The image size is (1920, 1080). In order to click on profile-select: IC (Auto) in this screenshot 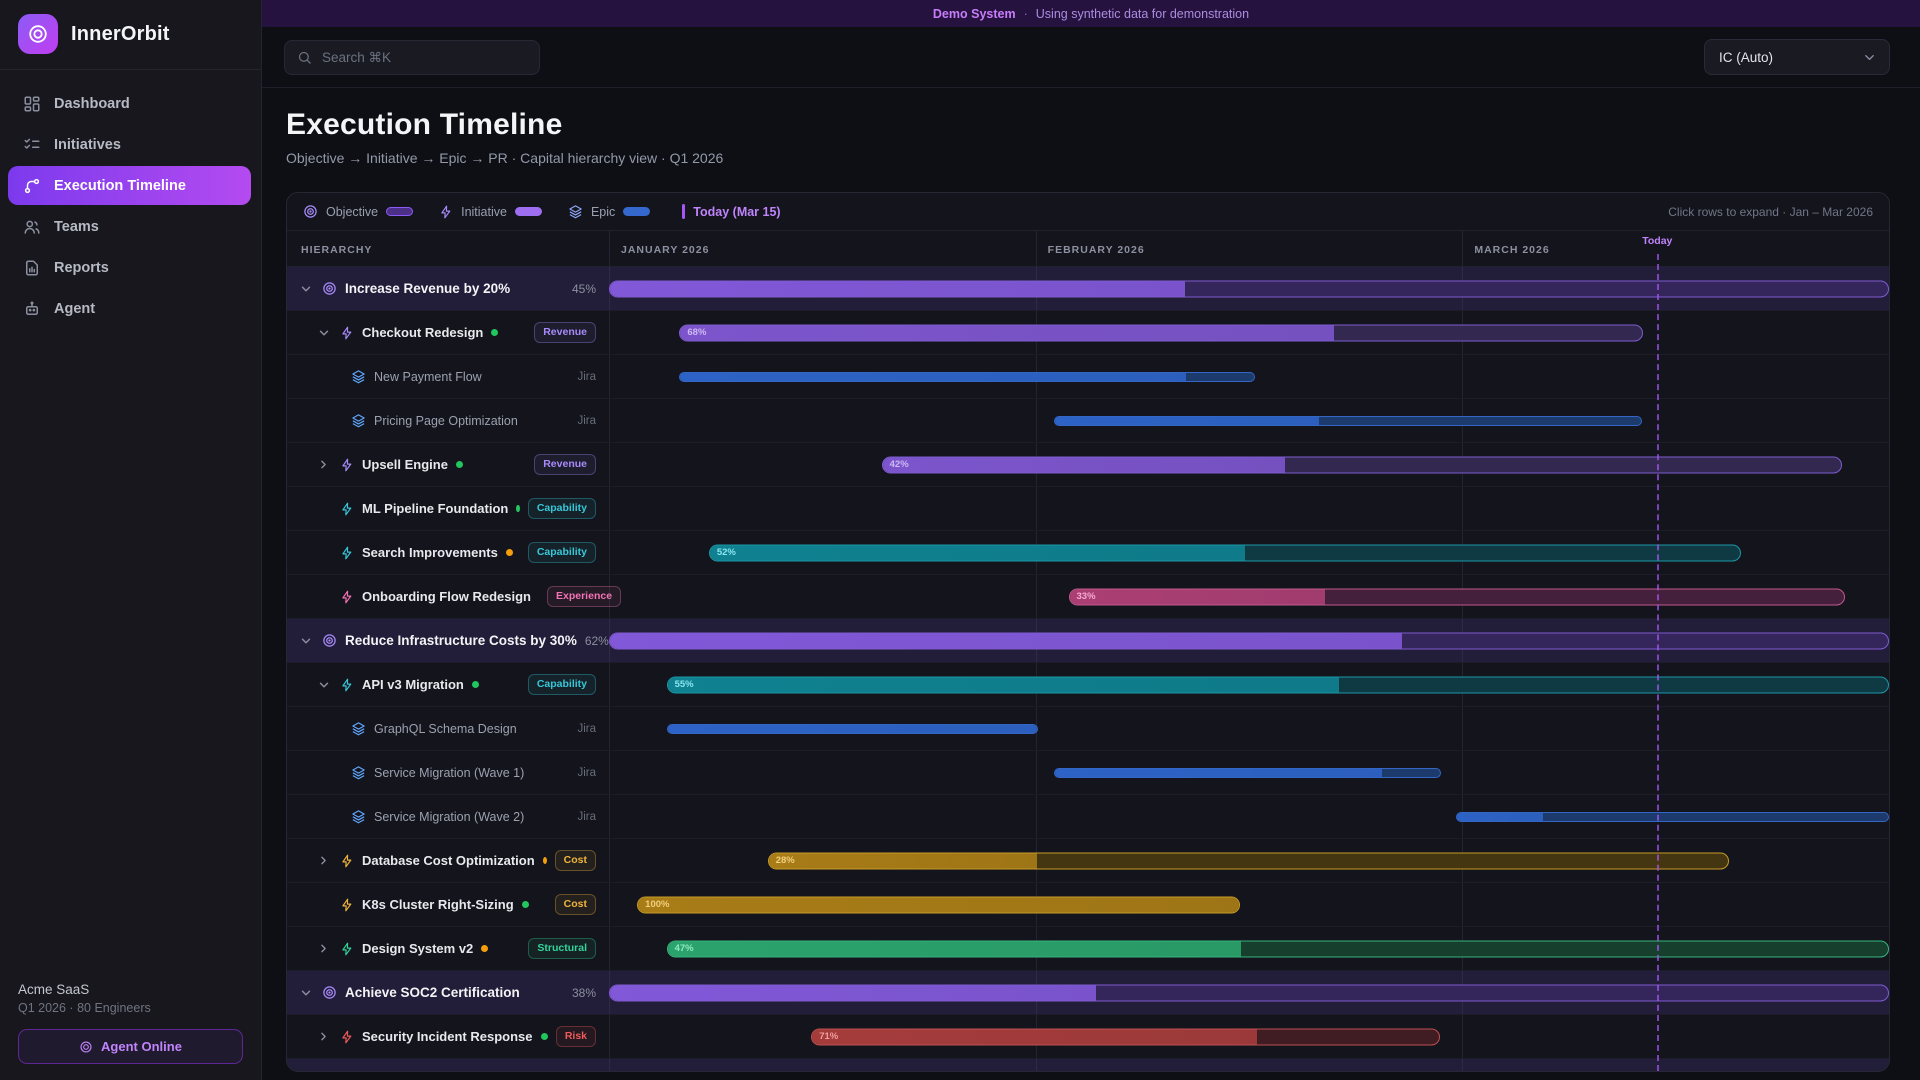, I will do `click(1797, 57)`.